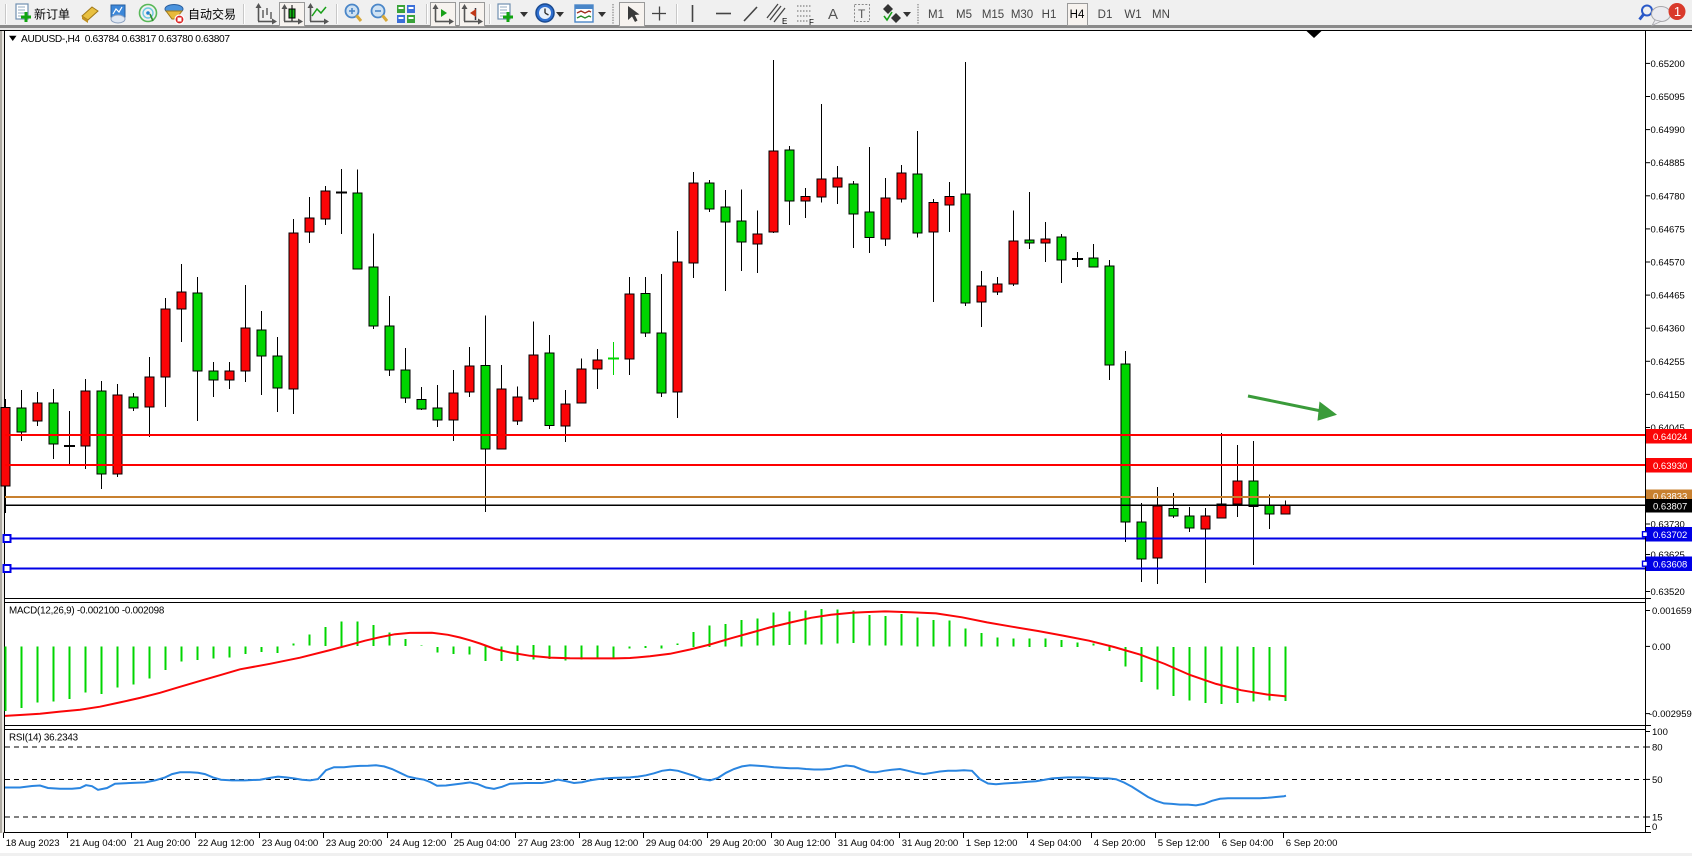 This screenshot has width=1692, height=856. What do you see at coordinates (33, 843) in the screenshot?
I see `svg-text: 18 Aug 2023` at bounding box center [33, 843].